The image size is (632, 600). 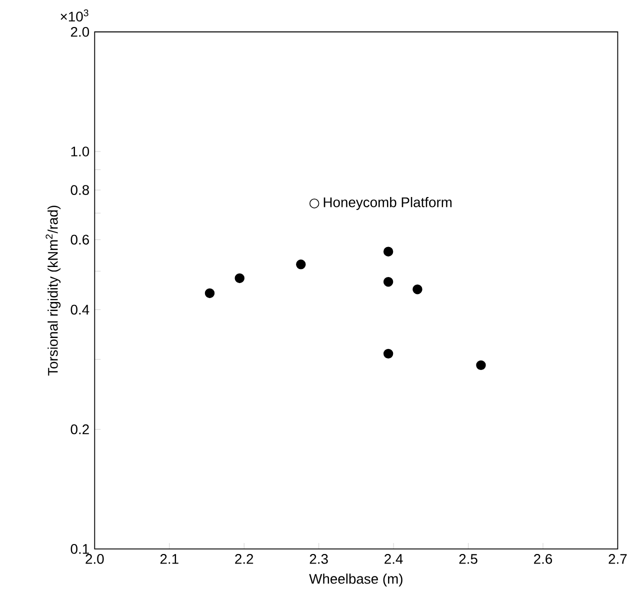 What do you see at coordinates (388, 203) in the screenshot?
I see `series-label: Honeycomb Platform` at bounding box center [388, 203].